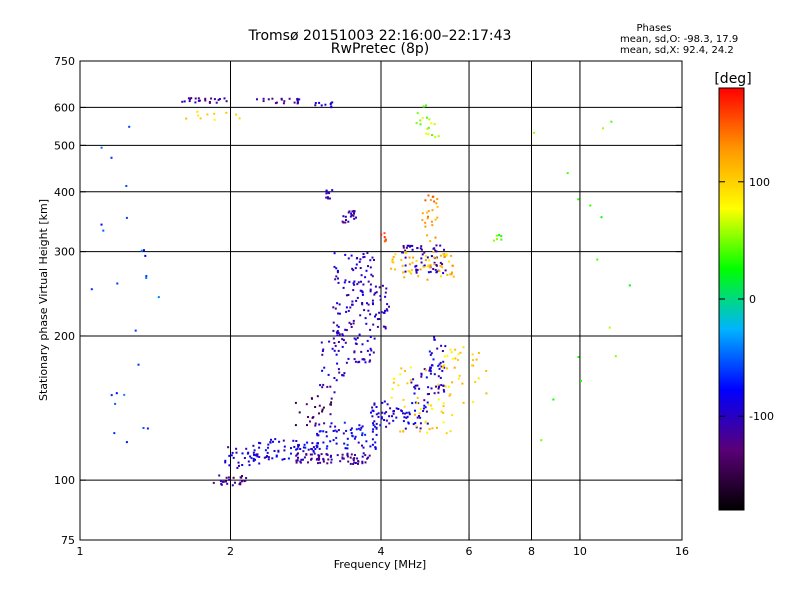  I want to click on x-axis-ticks: 1 2 4 6 8 10 16, so click(383, 546).